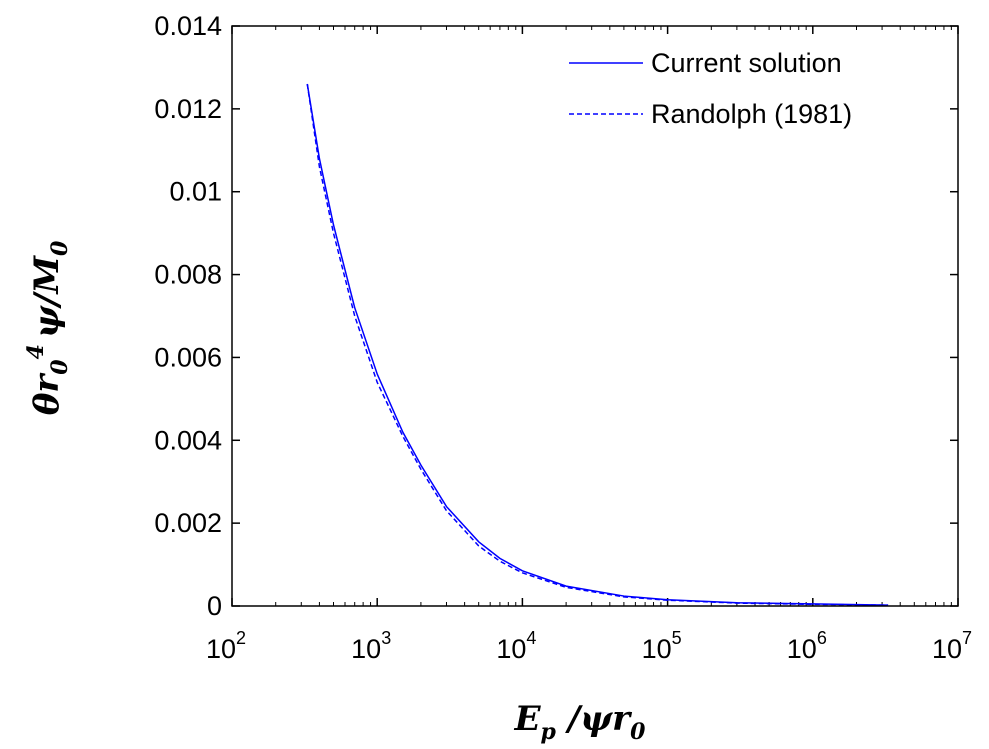 The height and width of the screenshot is (749, 989). What do you see at coordinates (188, 357) in the screenshot?
I see `y-tick-label: 0.006` at bounding box center [188, 357].